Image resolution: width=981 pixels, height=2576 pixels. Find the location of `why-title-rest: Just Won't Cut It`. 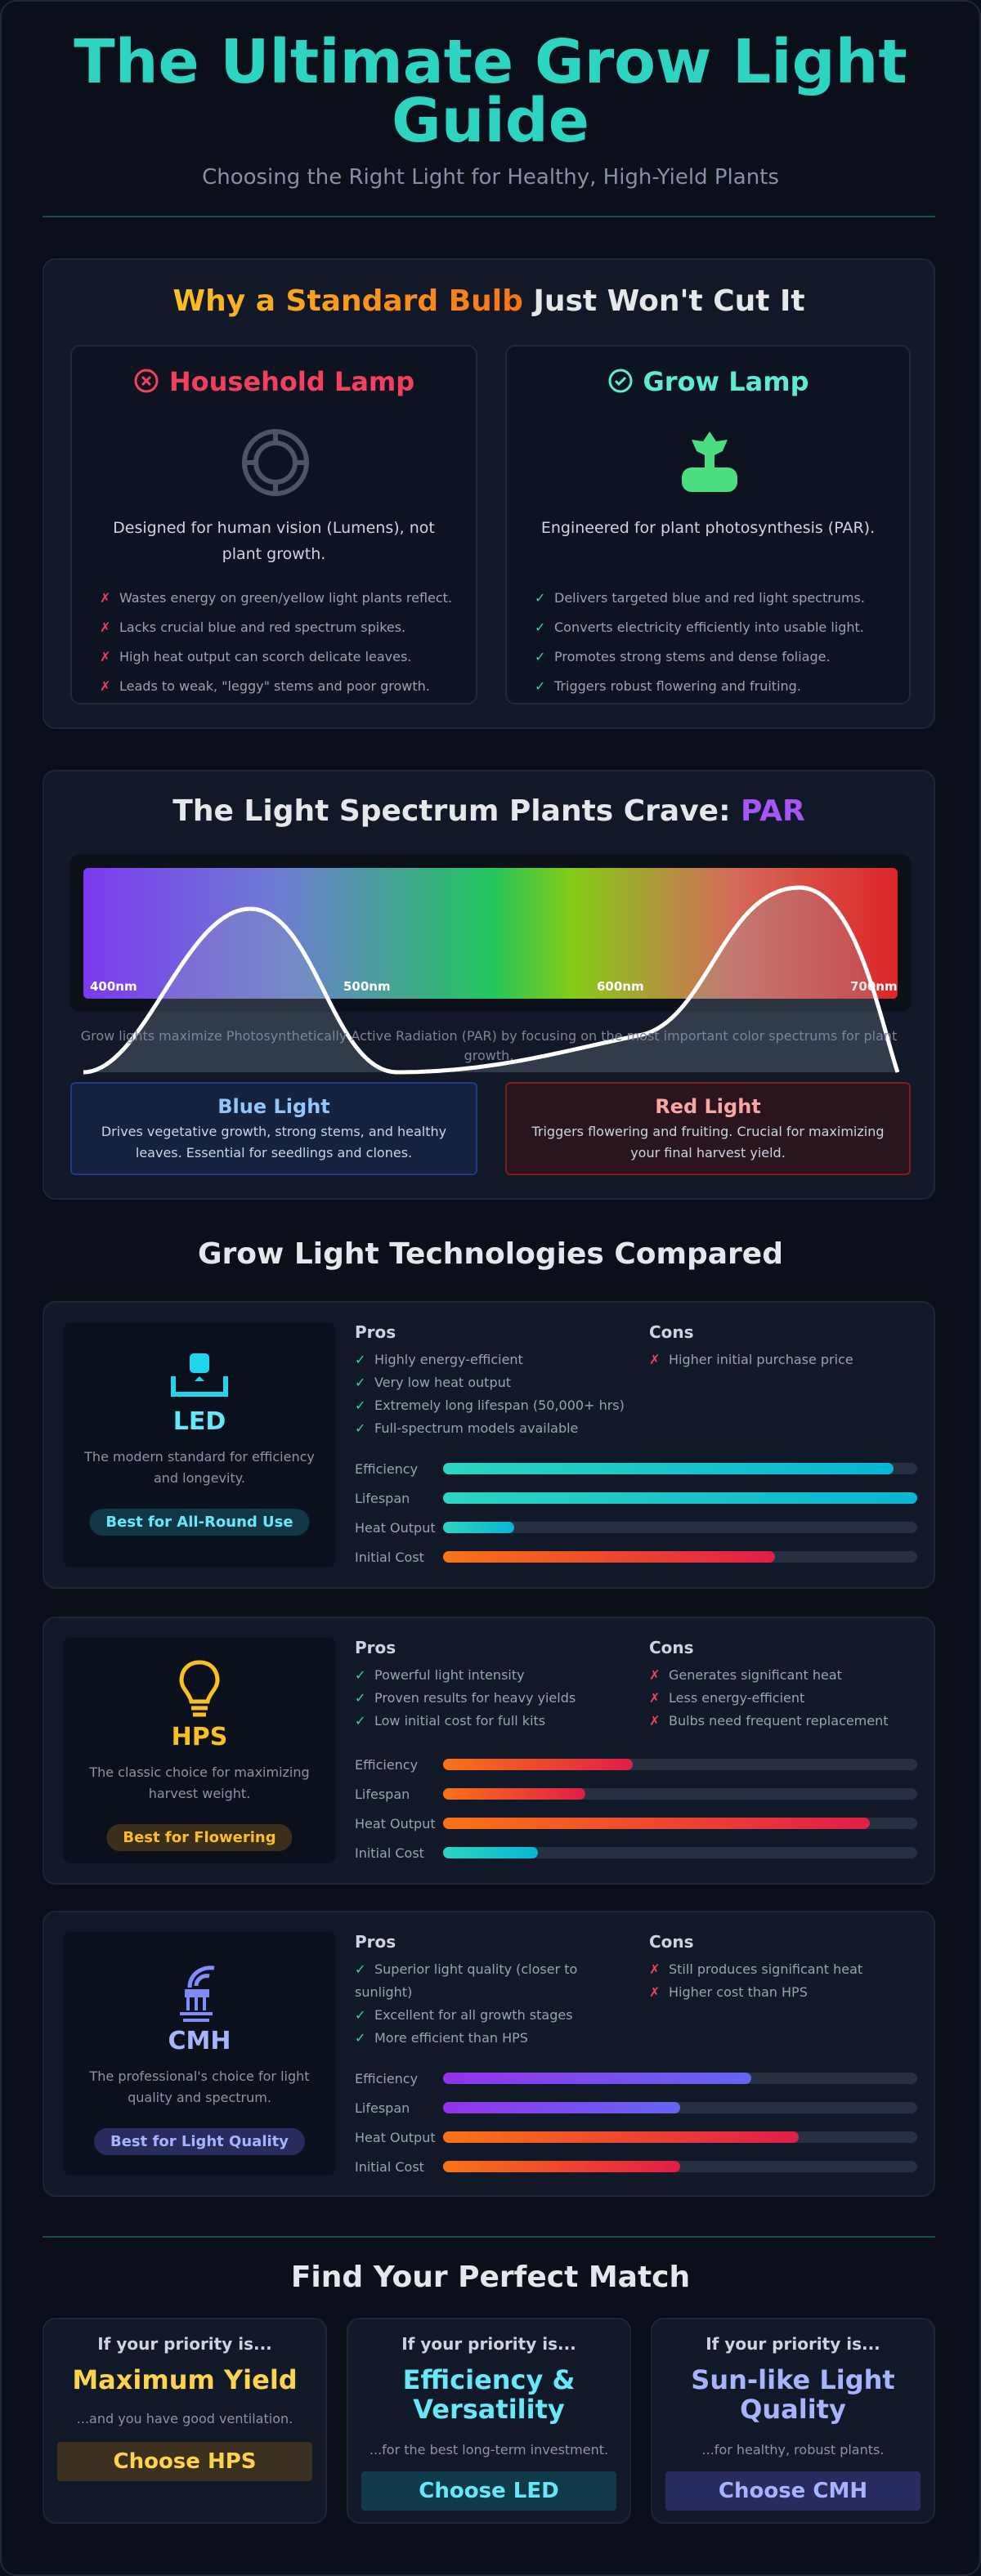

why-title-rest: Just Won't Cut It is located at coordinates (669, 301).